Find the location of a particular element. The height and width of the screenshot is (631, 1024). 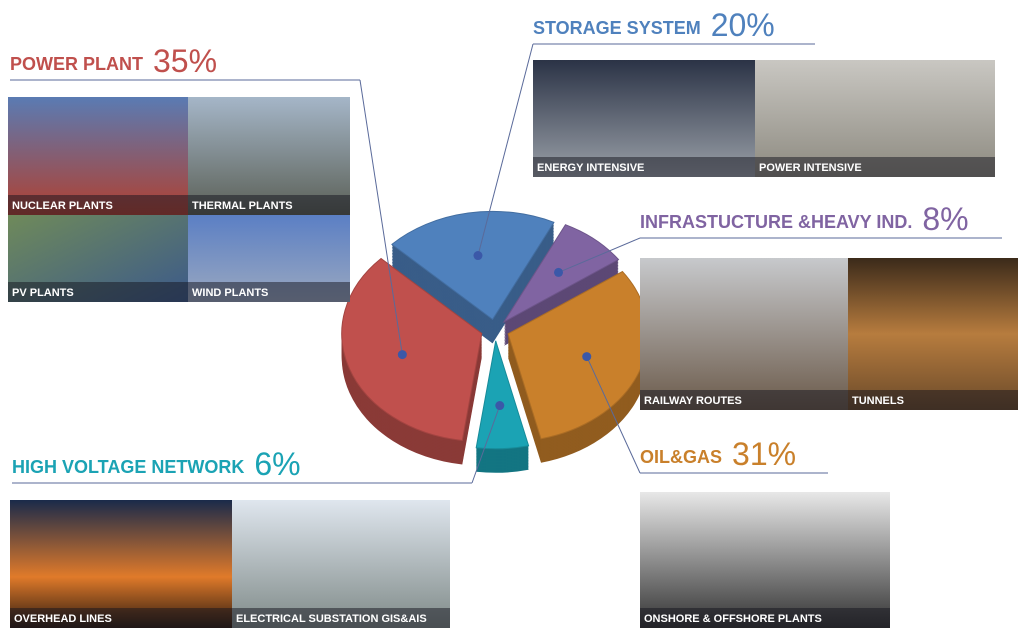

photo-caption: NUCLEAR PLANTS is located at coordinates (62, 206).